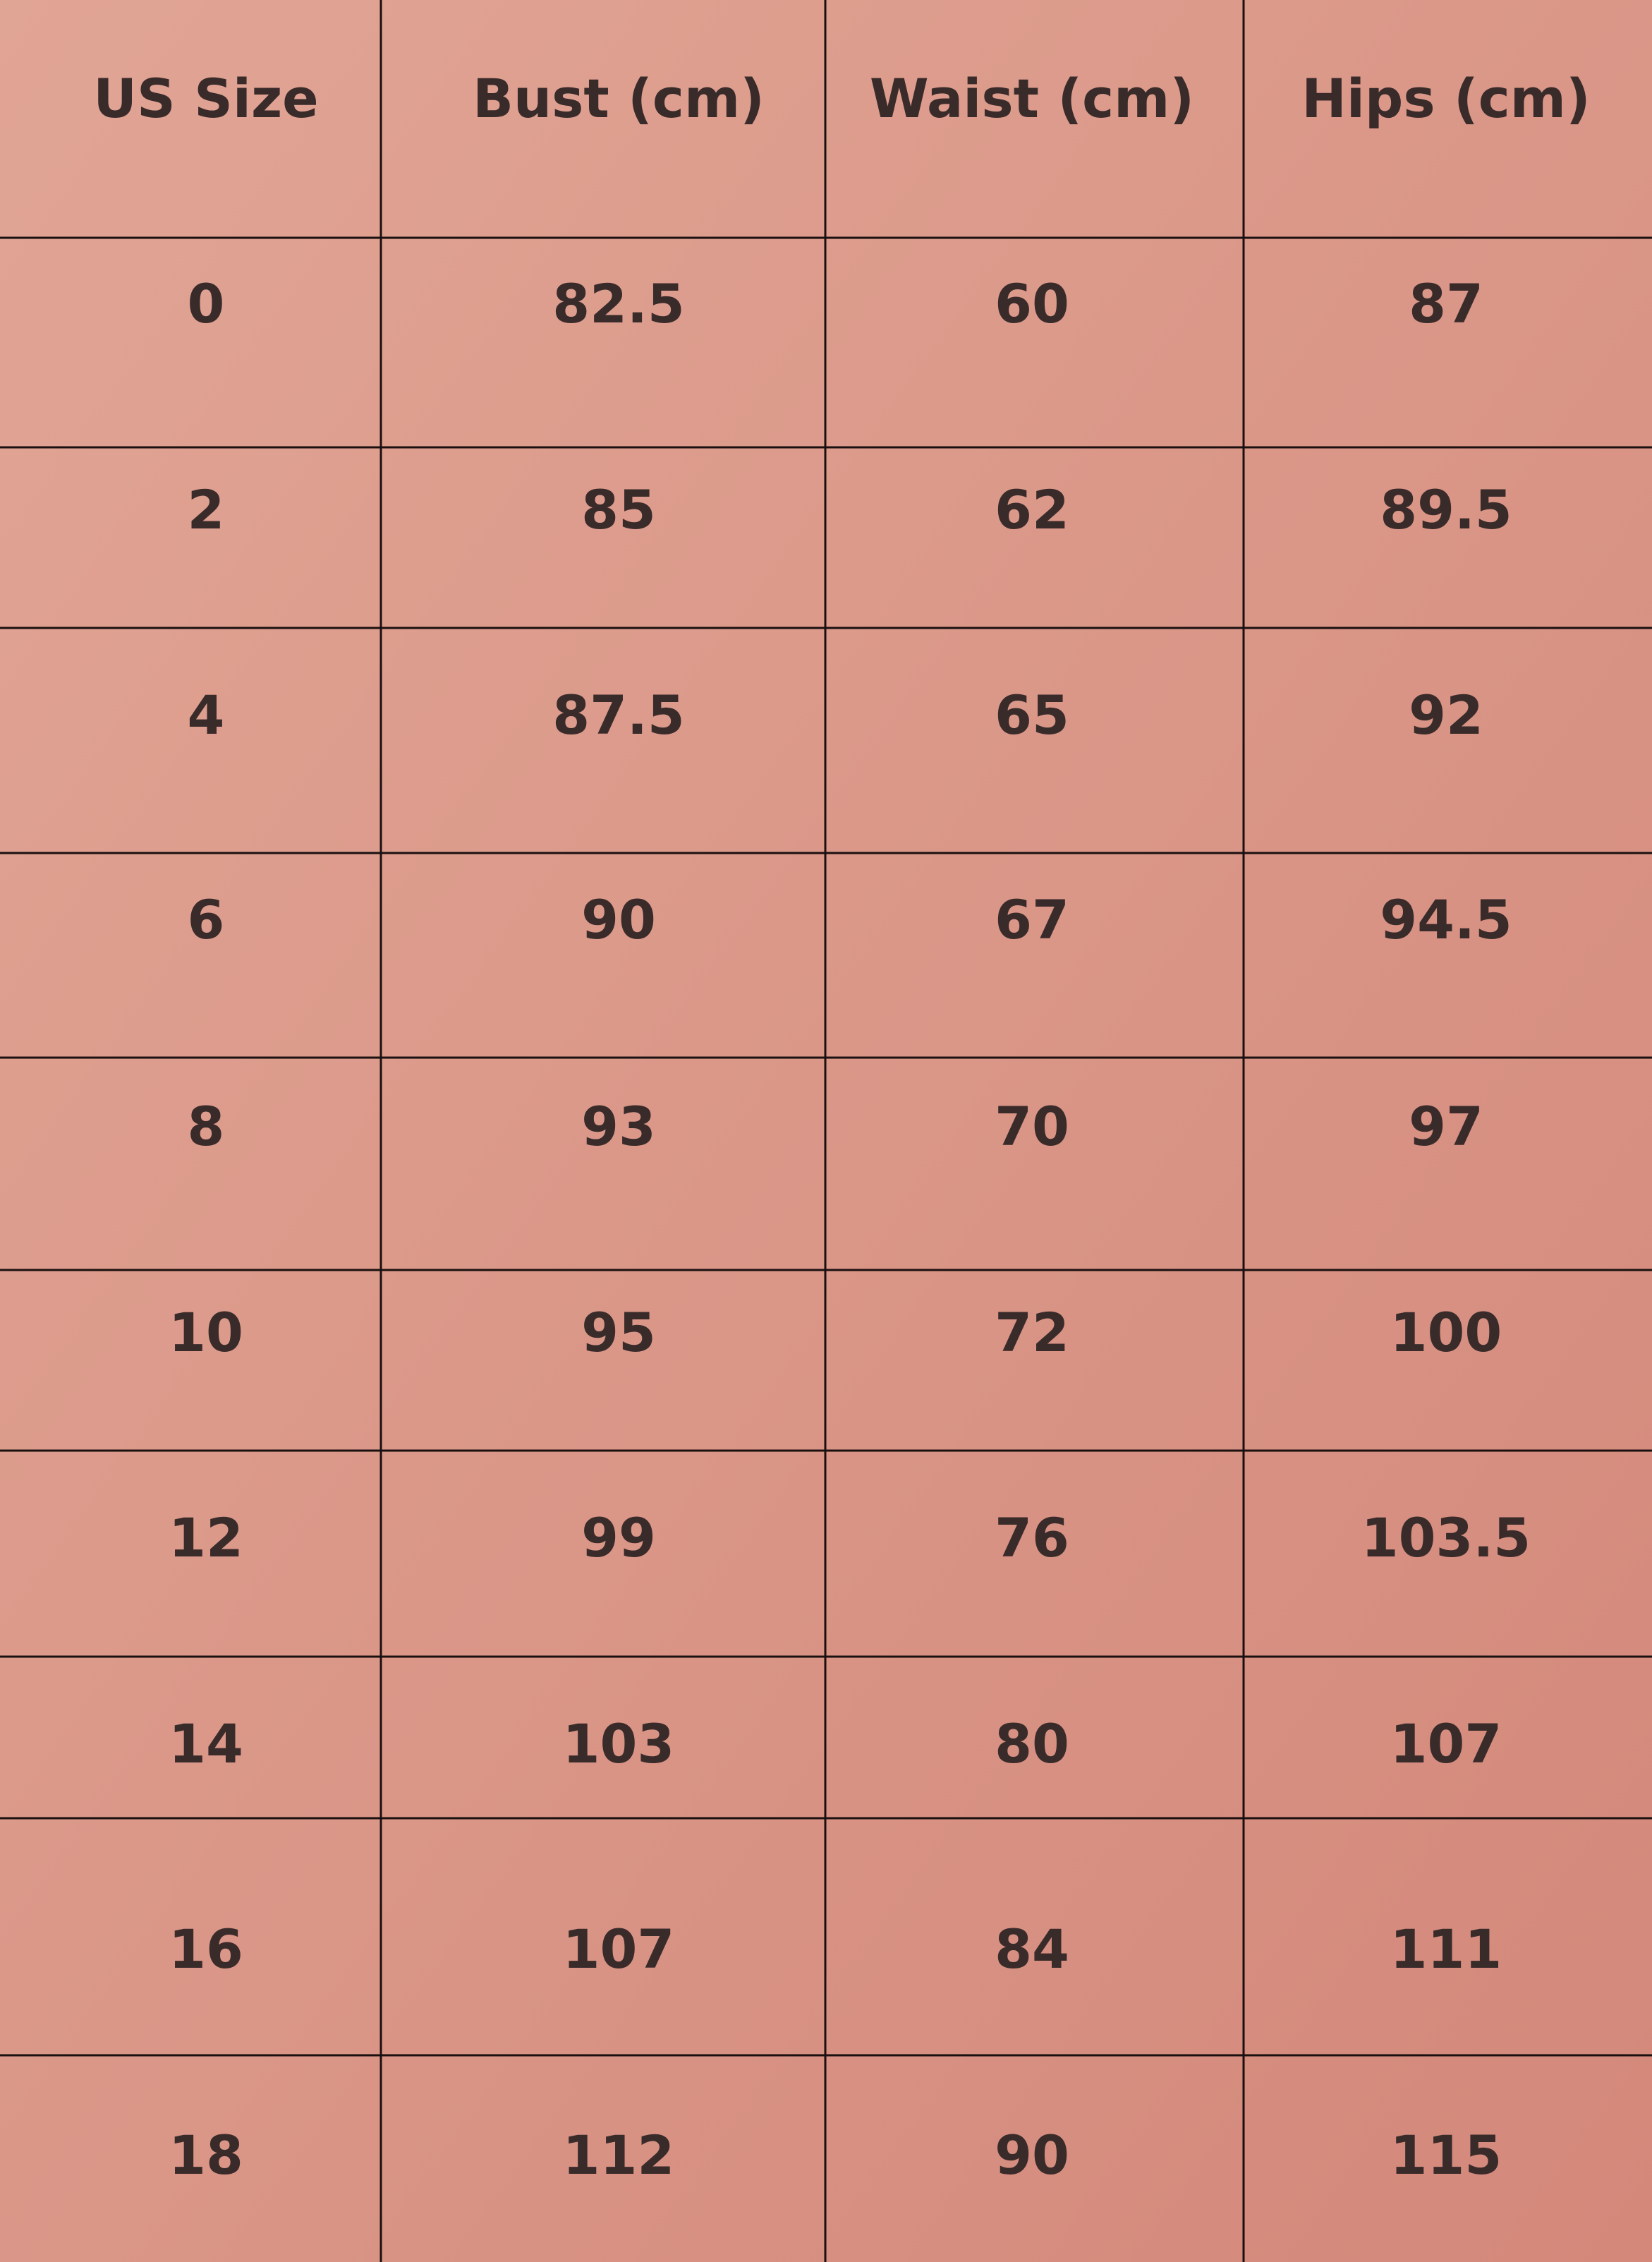 The image size is (1652, 2262). Describe the element at coordinates (1446, 1332) in the screenshot. I see `table-cell: 100` at that location.